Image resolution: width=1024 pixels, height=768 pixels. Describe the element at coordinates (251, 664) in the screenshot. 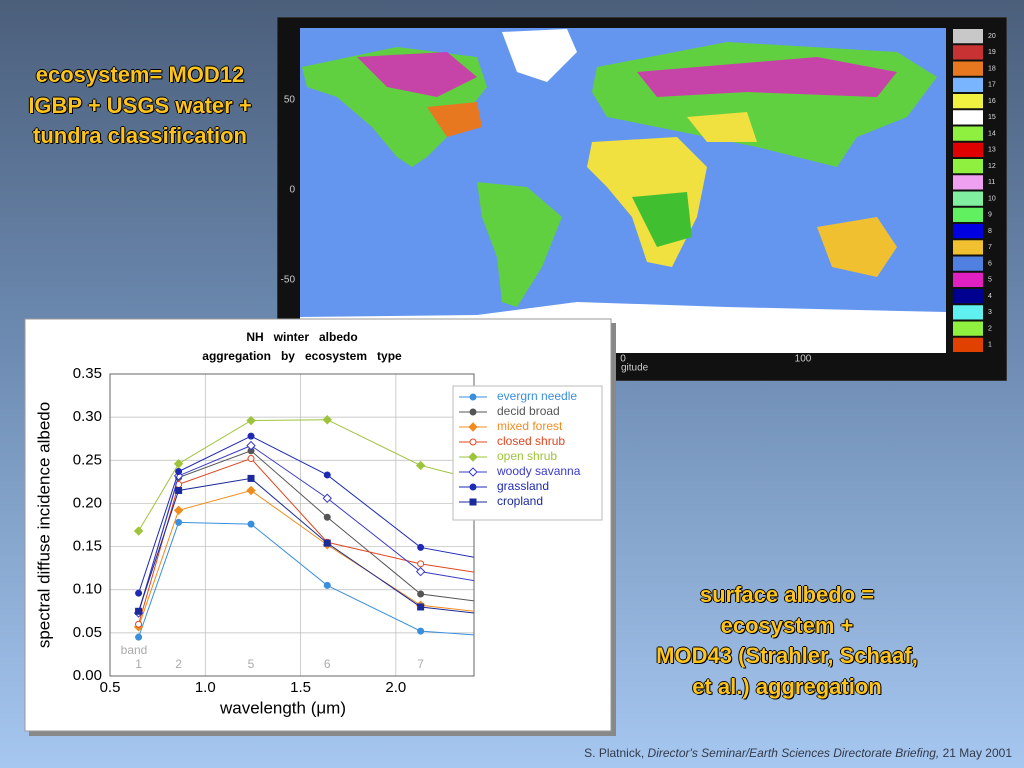

I see `band-label: 5` at that location.